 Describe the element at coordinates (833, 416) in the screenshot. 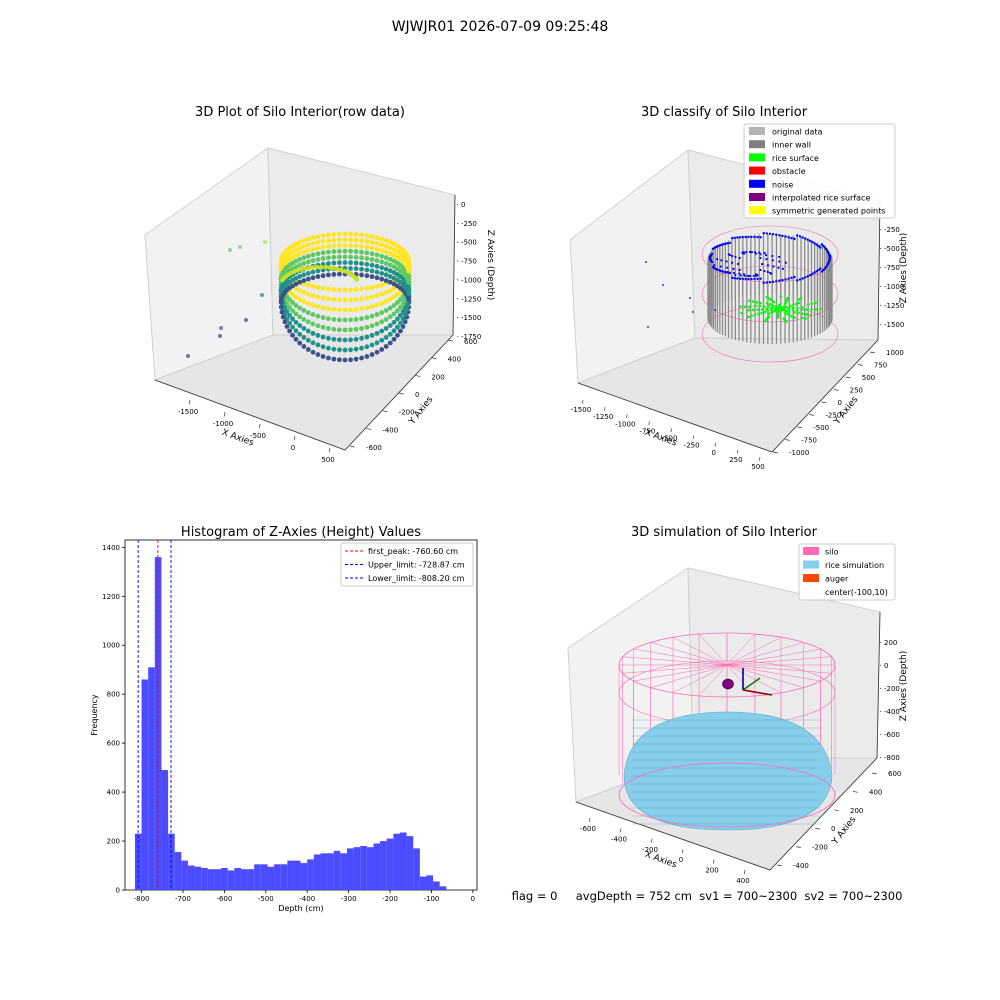

I see `classify-y-tick-label: -250` at that location.